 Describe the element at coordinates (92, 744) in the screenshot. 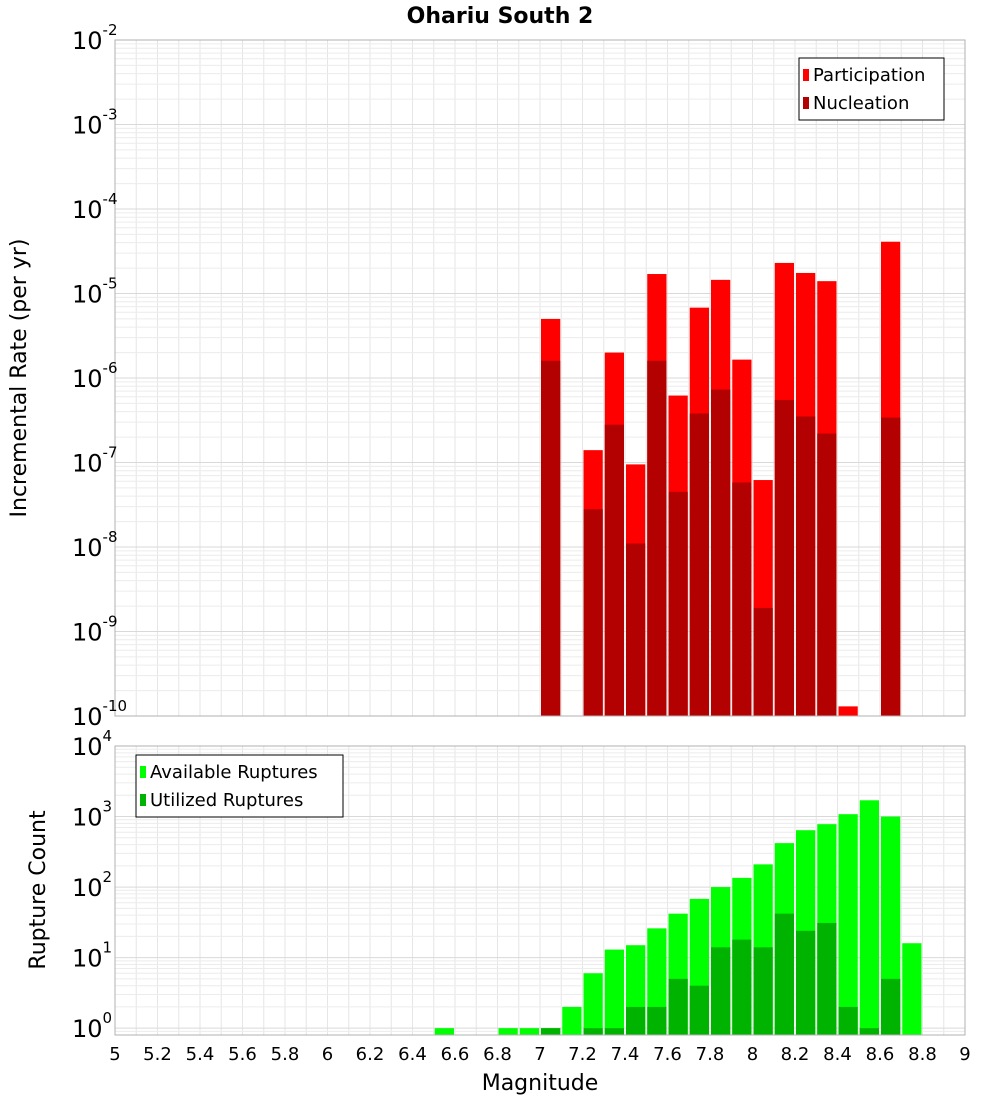

I see `count-y-tick-label: 10⁴` at that location.